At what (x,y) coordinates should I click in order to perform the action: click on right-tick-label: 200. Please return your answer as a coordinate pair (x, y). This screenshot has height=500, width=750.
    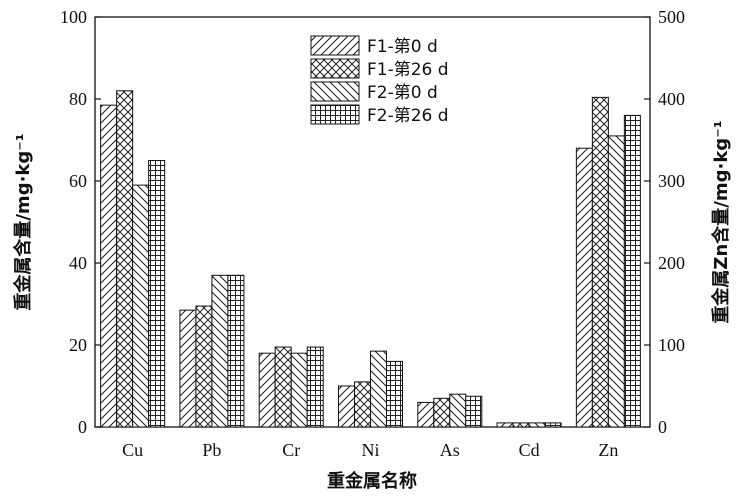
    Looking at the image, I should click on (671, 263).